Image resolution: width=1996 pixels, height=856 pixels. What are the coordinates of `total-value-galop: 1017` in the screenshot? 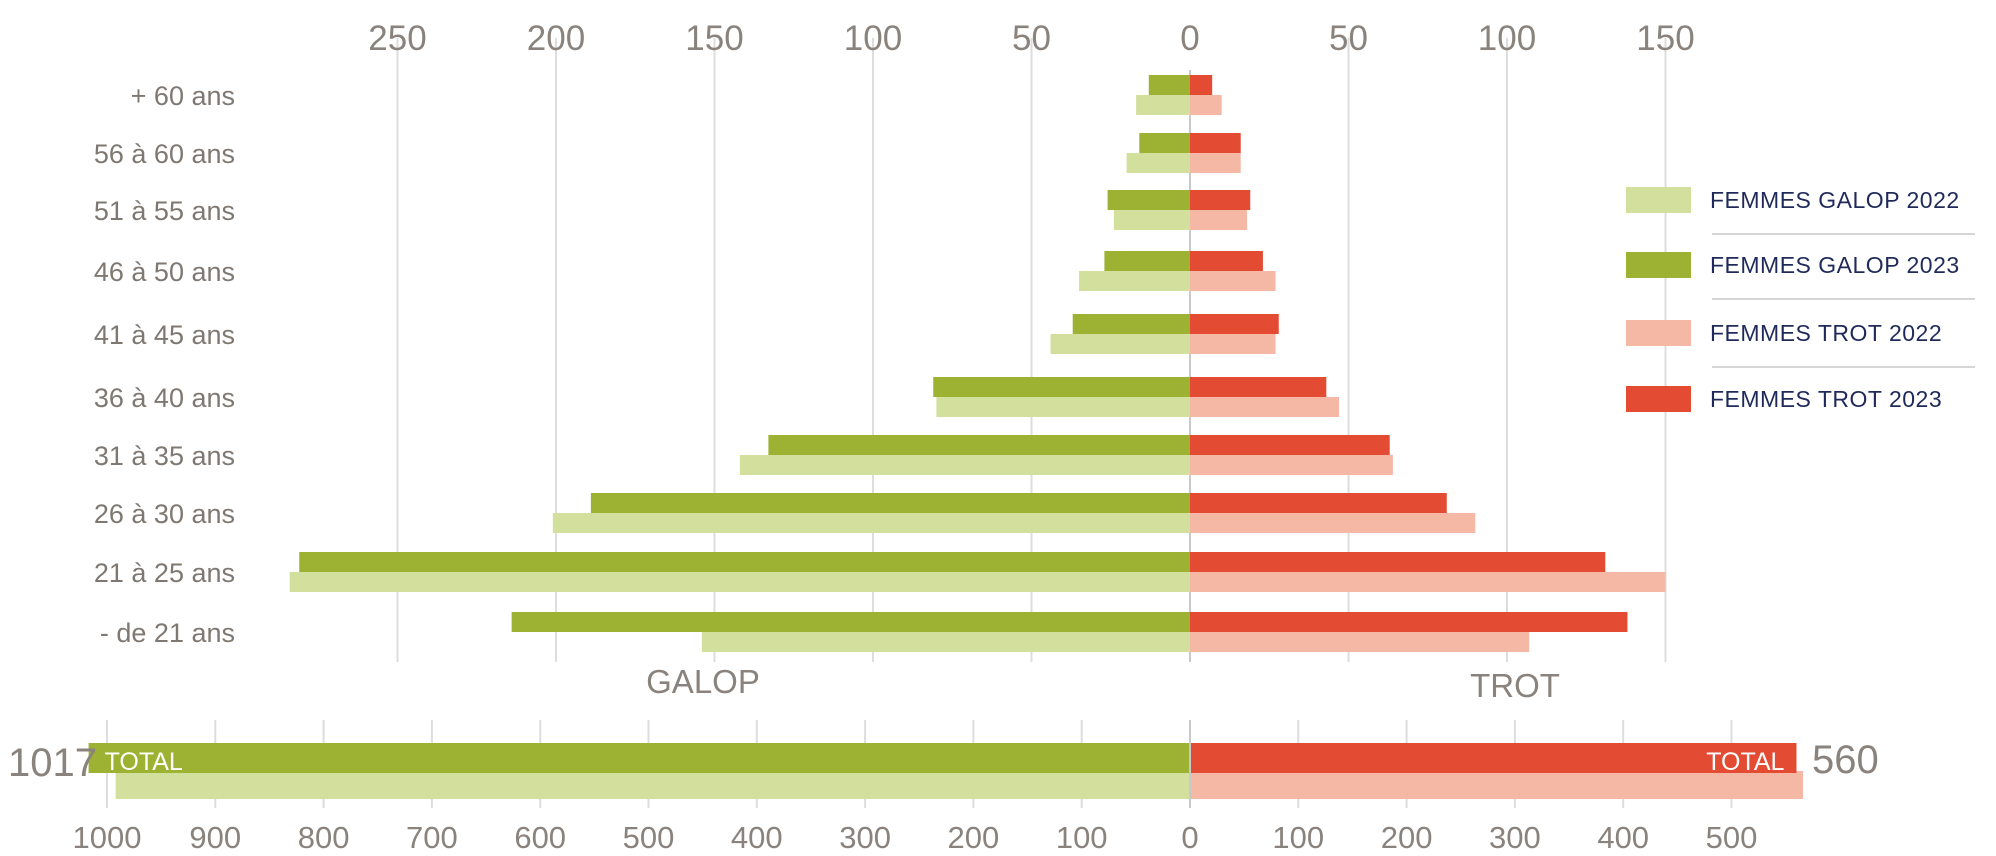 It's located at (52, 763).